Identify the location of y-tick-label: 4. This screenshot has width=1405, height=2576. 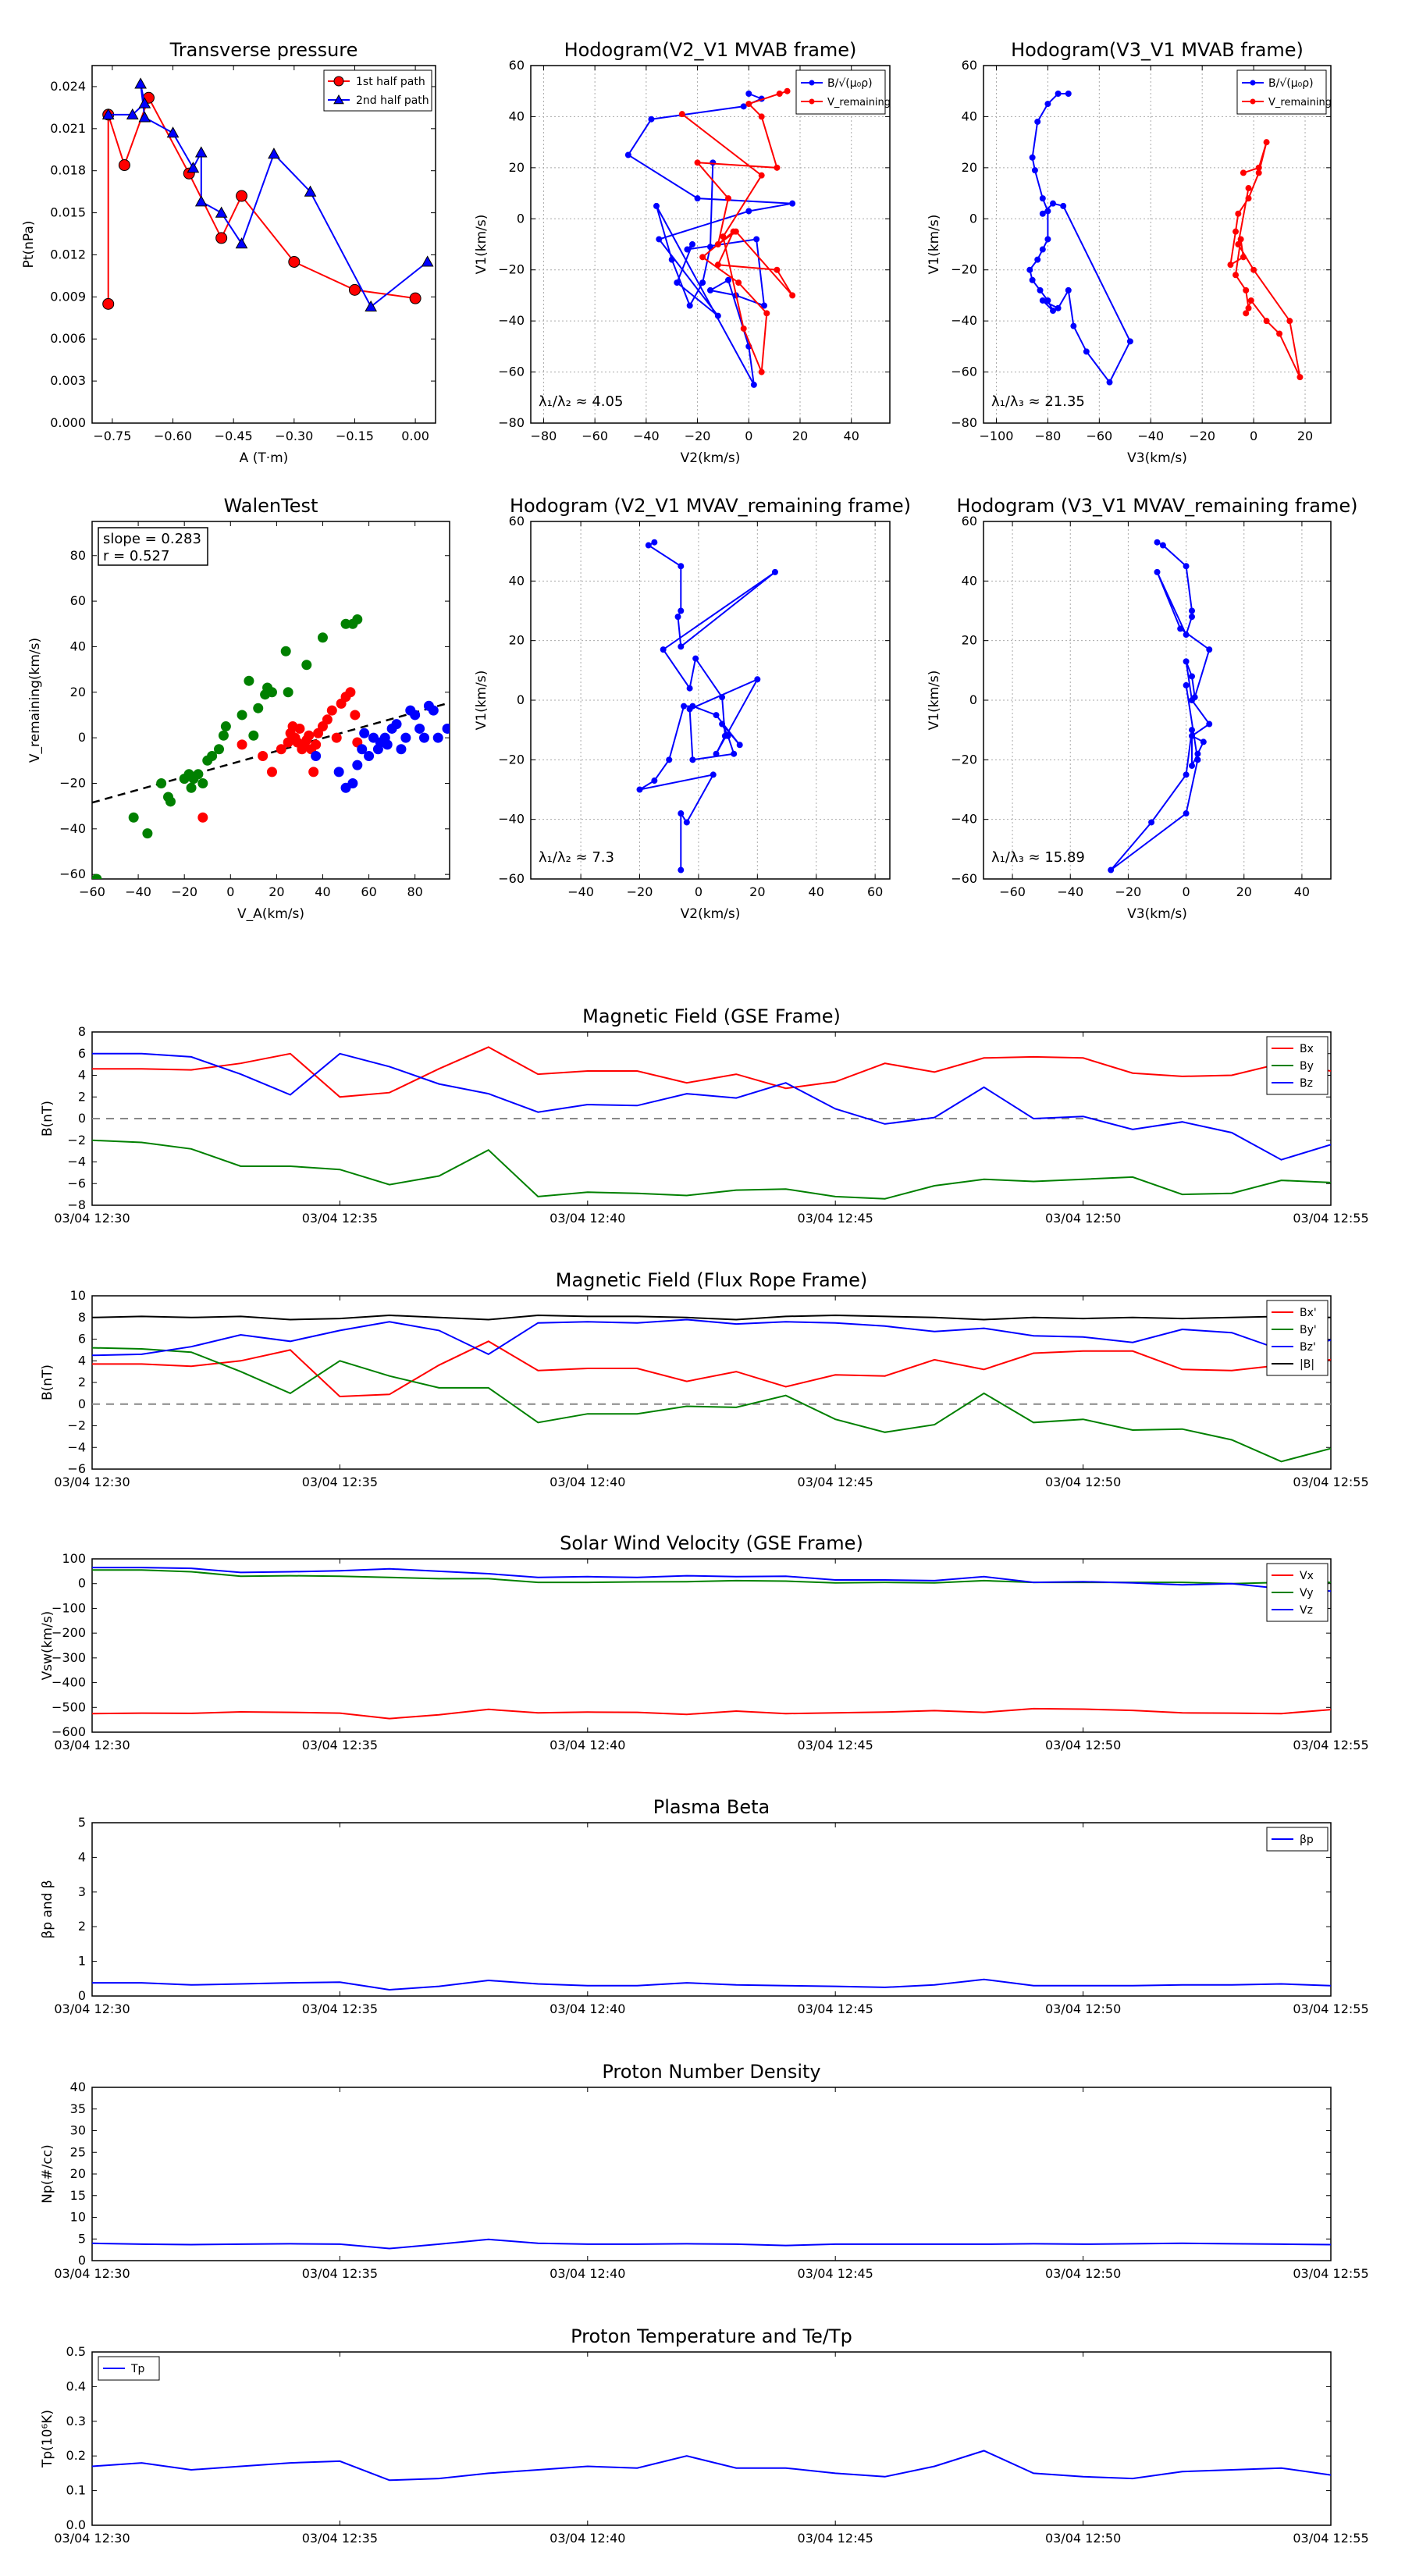
(82, 1857).